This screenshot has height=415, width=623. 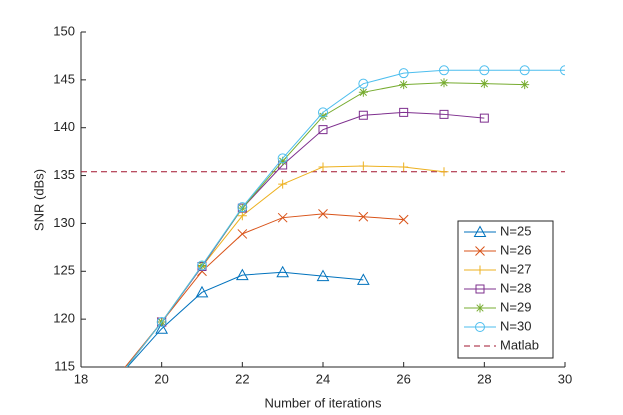 What do you see at coordinates (323, 402) in the screenshot?
I see `x-axis-label: Number of iterations` at bounding box center [323, 402].